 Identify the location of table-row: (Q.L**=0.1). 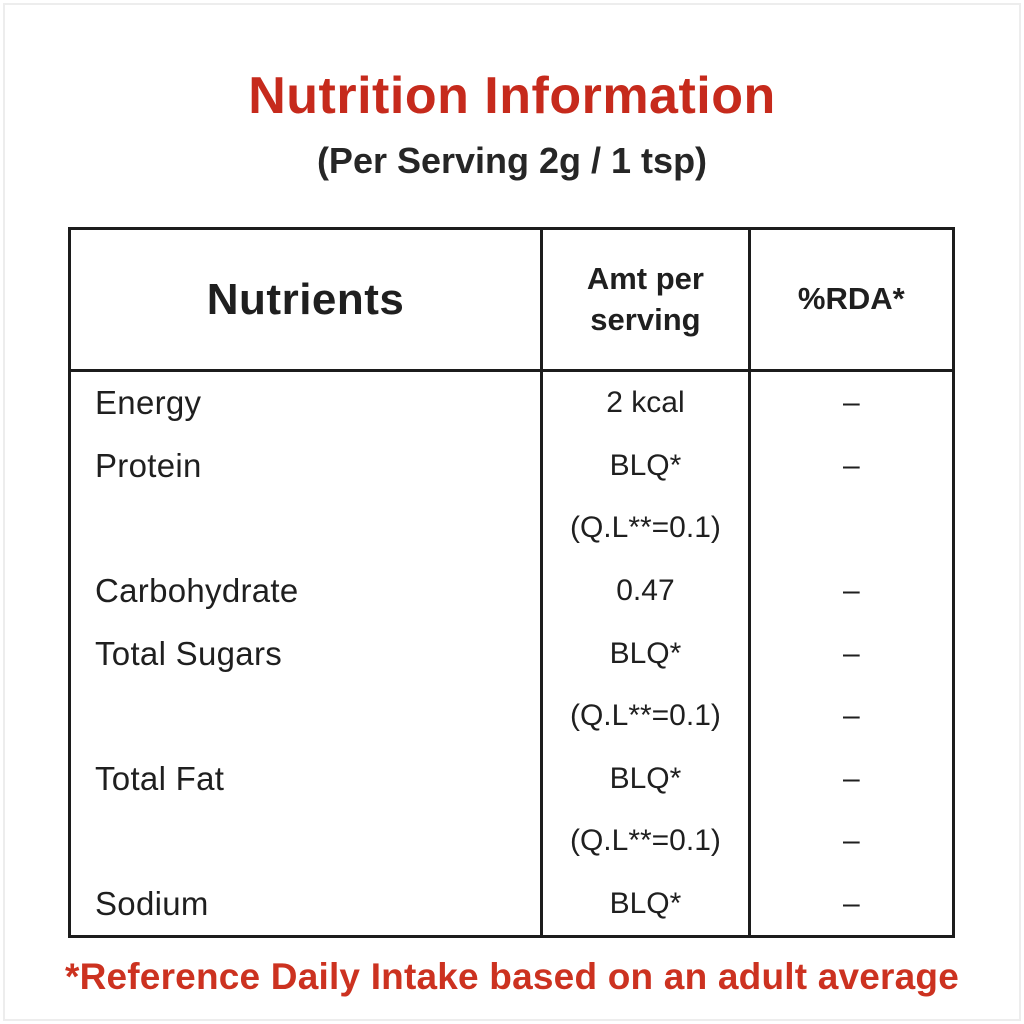
(511, 528).